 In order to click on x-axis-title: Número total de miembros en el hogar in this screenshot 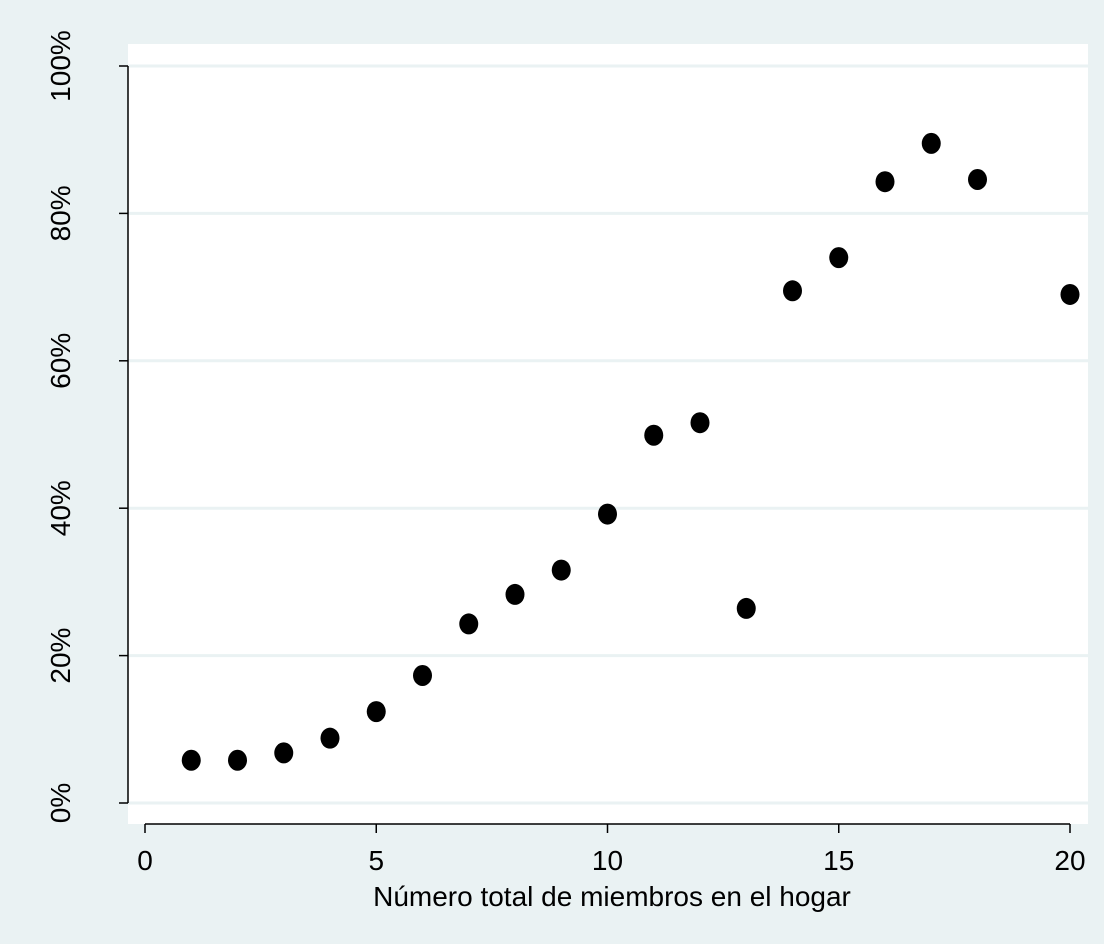, I will do `click(612, 896)`.